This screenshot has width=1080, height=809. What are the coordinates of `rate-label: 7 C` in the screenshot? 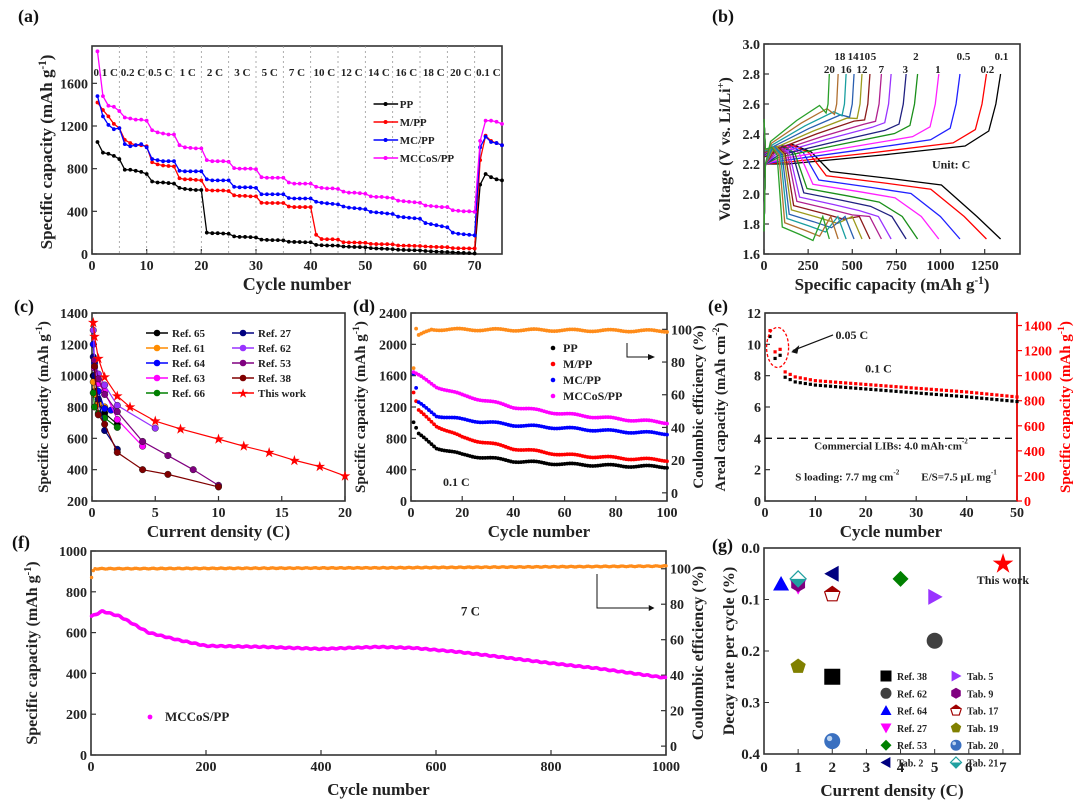 It's located at (297, 73).